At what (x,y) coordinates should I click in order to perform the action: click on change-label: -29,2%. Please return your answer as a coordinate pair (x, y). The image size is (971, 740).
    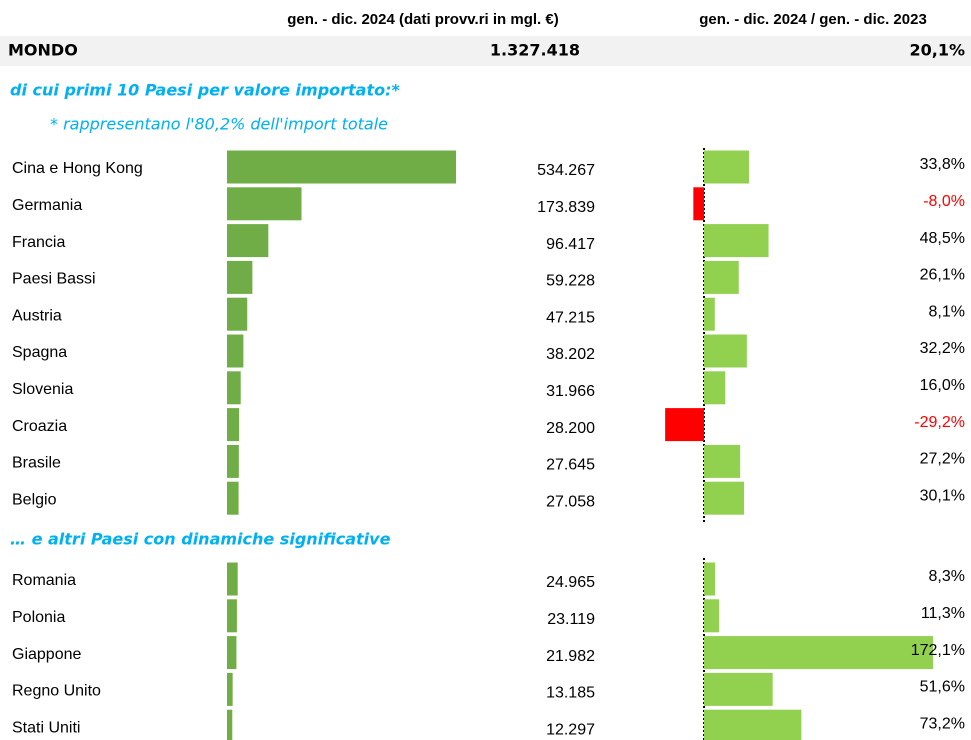
    Looking at the image, I should click on (939, 422).